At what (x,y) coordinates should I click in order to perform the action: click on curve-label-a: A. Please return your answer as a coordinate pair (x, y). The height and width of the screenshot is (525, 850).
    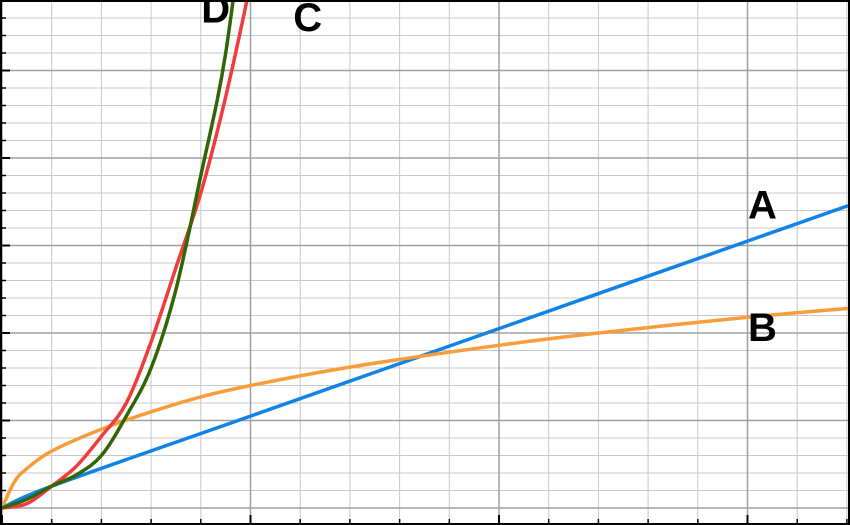
    Looking at the image, I should click on (762, 205).